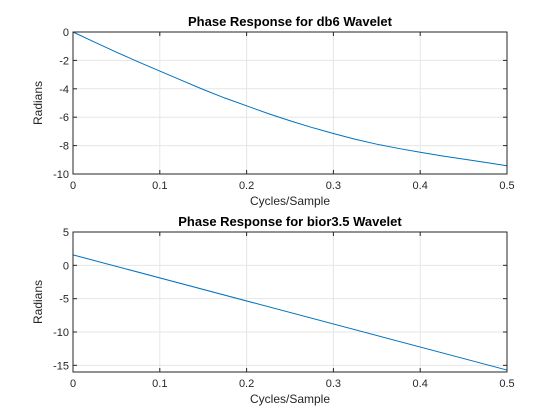  I want to click on chart-2-x-tick-label: 0.3, so click(333, 384).